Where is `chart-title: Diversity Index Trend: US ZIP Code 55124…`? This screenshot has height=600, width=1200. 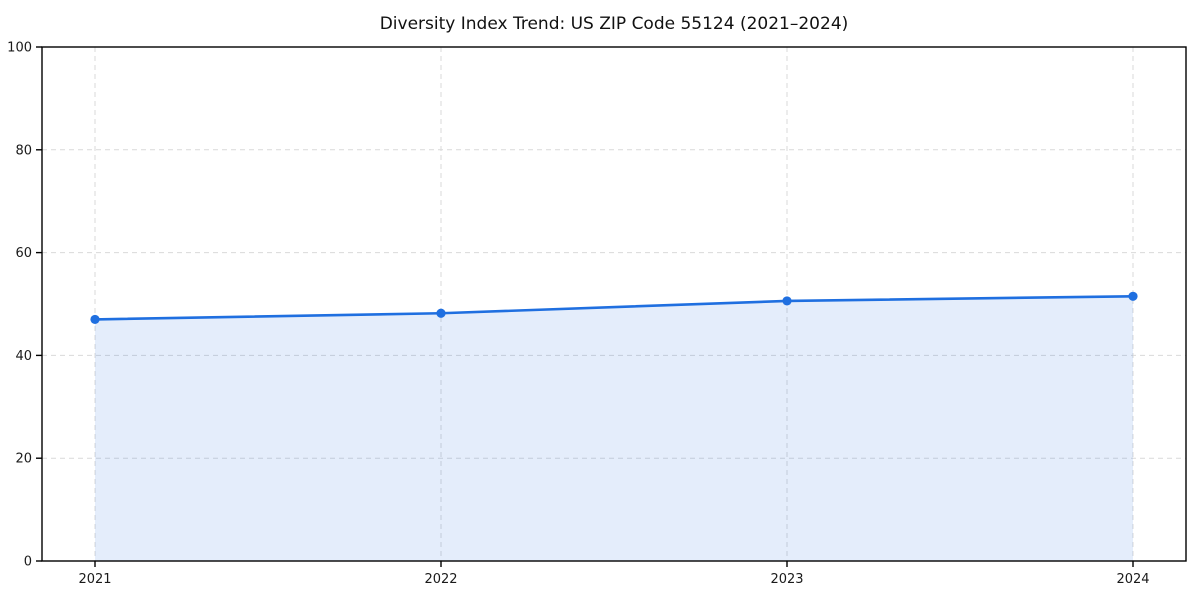 chart-title: Diversity Index Trend: US ZIP Code 55124… is located at coordinates (614, 24).